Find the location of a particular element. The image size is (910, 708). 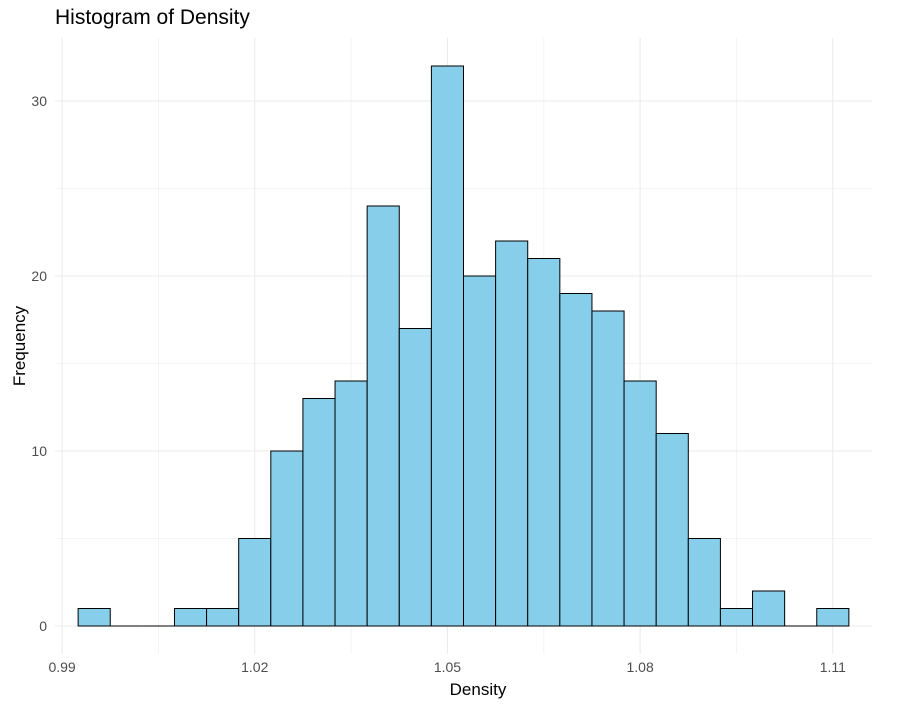

y-axis-title: Frequency is located at coordinates (19, 345).